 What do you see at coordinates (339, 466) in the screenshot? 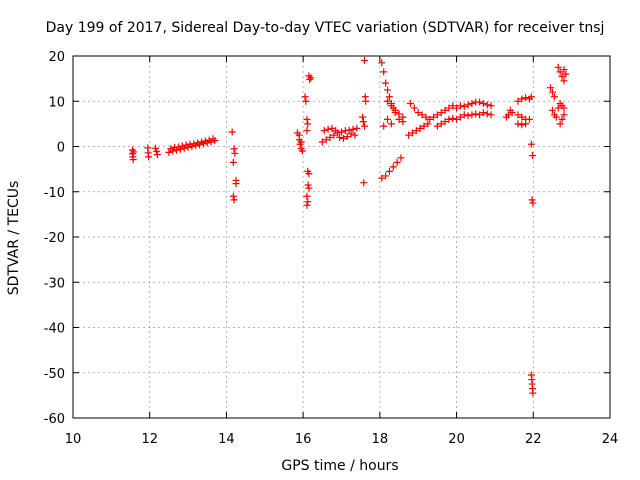
I see `x-axis-label: GPS time / hours` at bounding box center [339, 466].